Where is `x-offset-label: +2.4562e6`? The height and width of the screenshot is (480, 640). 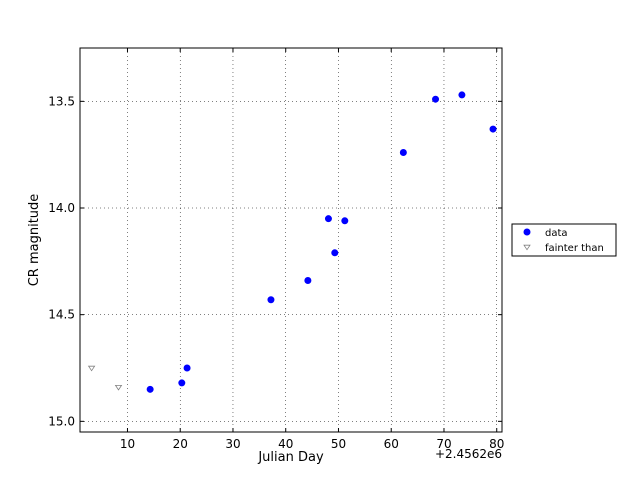 x-offset-label: +2.4562e6 is located at coordinates (468, 454).